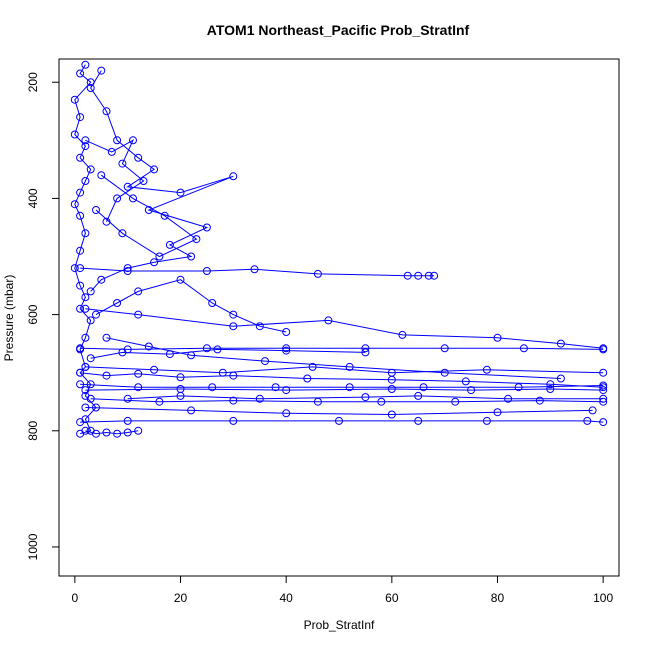  Describe the element at coordinates (33, 314) in the screenshot. I see `y-tick-label: 600` at that location.